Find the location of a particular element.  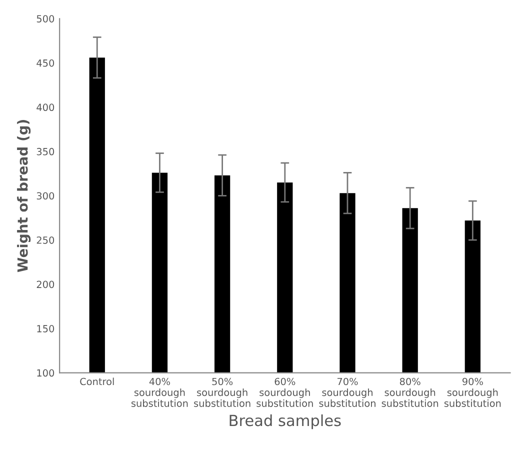

x-tick-label: 50% sourdough substitution is located at coordinates (222, 392).